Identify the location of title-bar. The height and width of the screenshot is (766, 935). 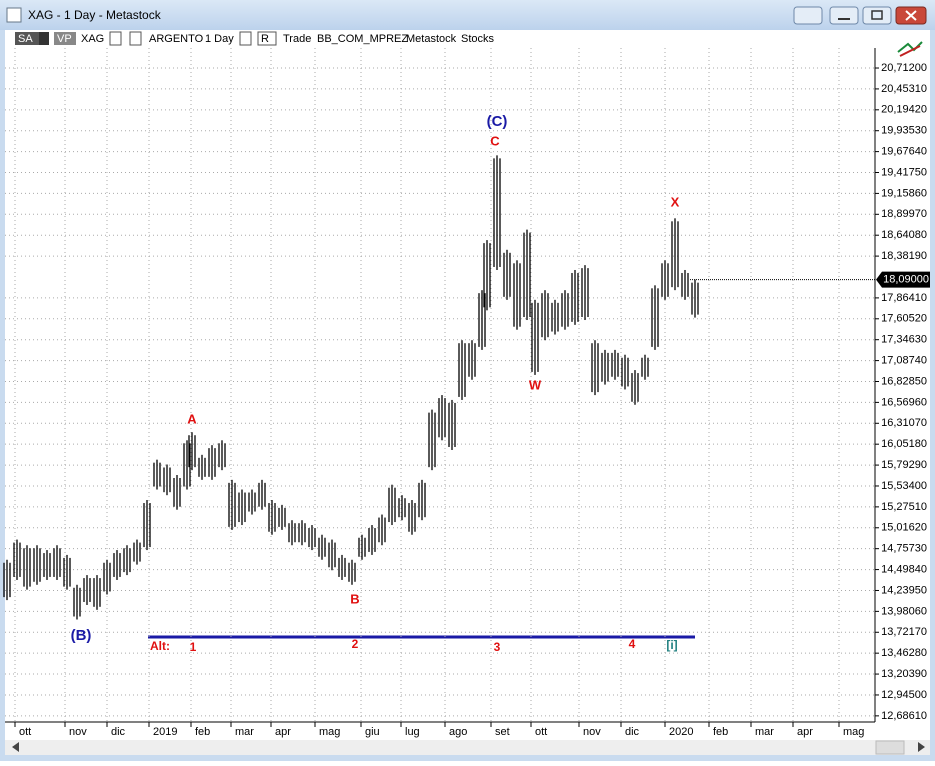
(467, 15).